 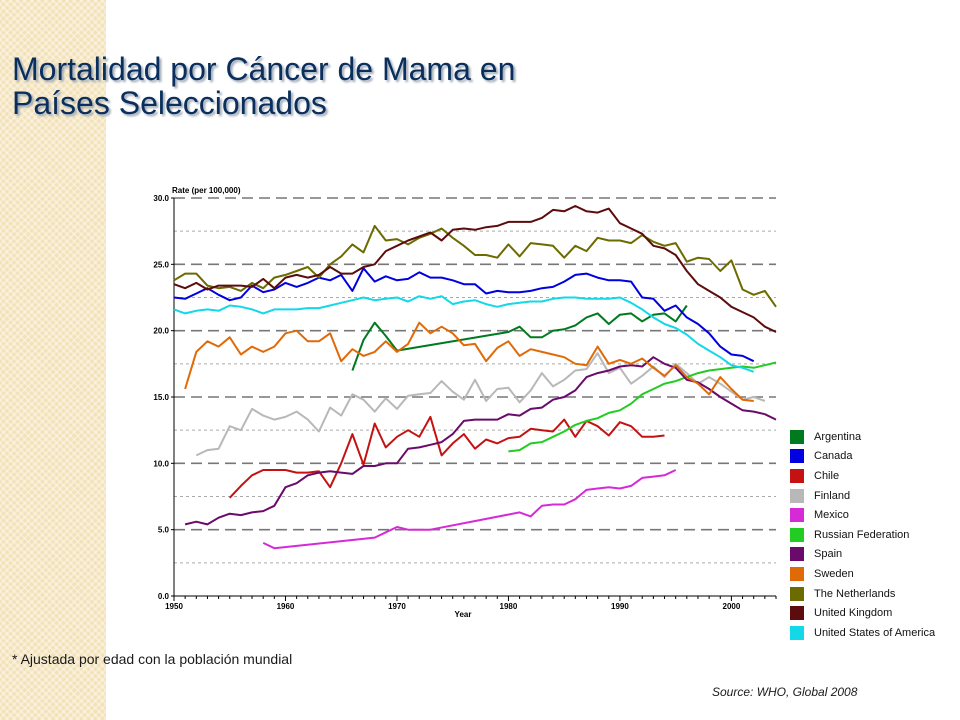 What do you see at coordinates (832, 495) in the screenshot?
I see `legend-label: Finland` at bounding box center [832, 495].